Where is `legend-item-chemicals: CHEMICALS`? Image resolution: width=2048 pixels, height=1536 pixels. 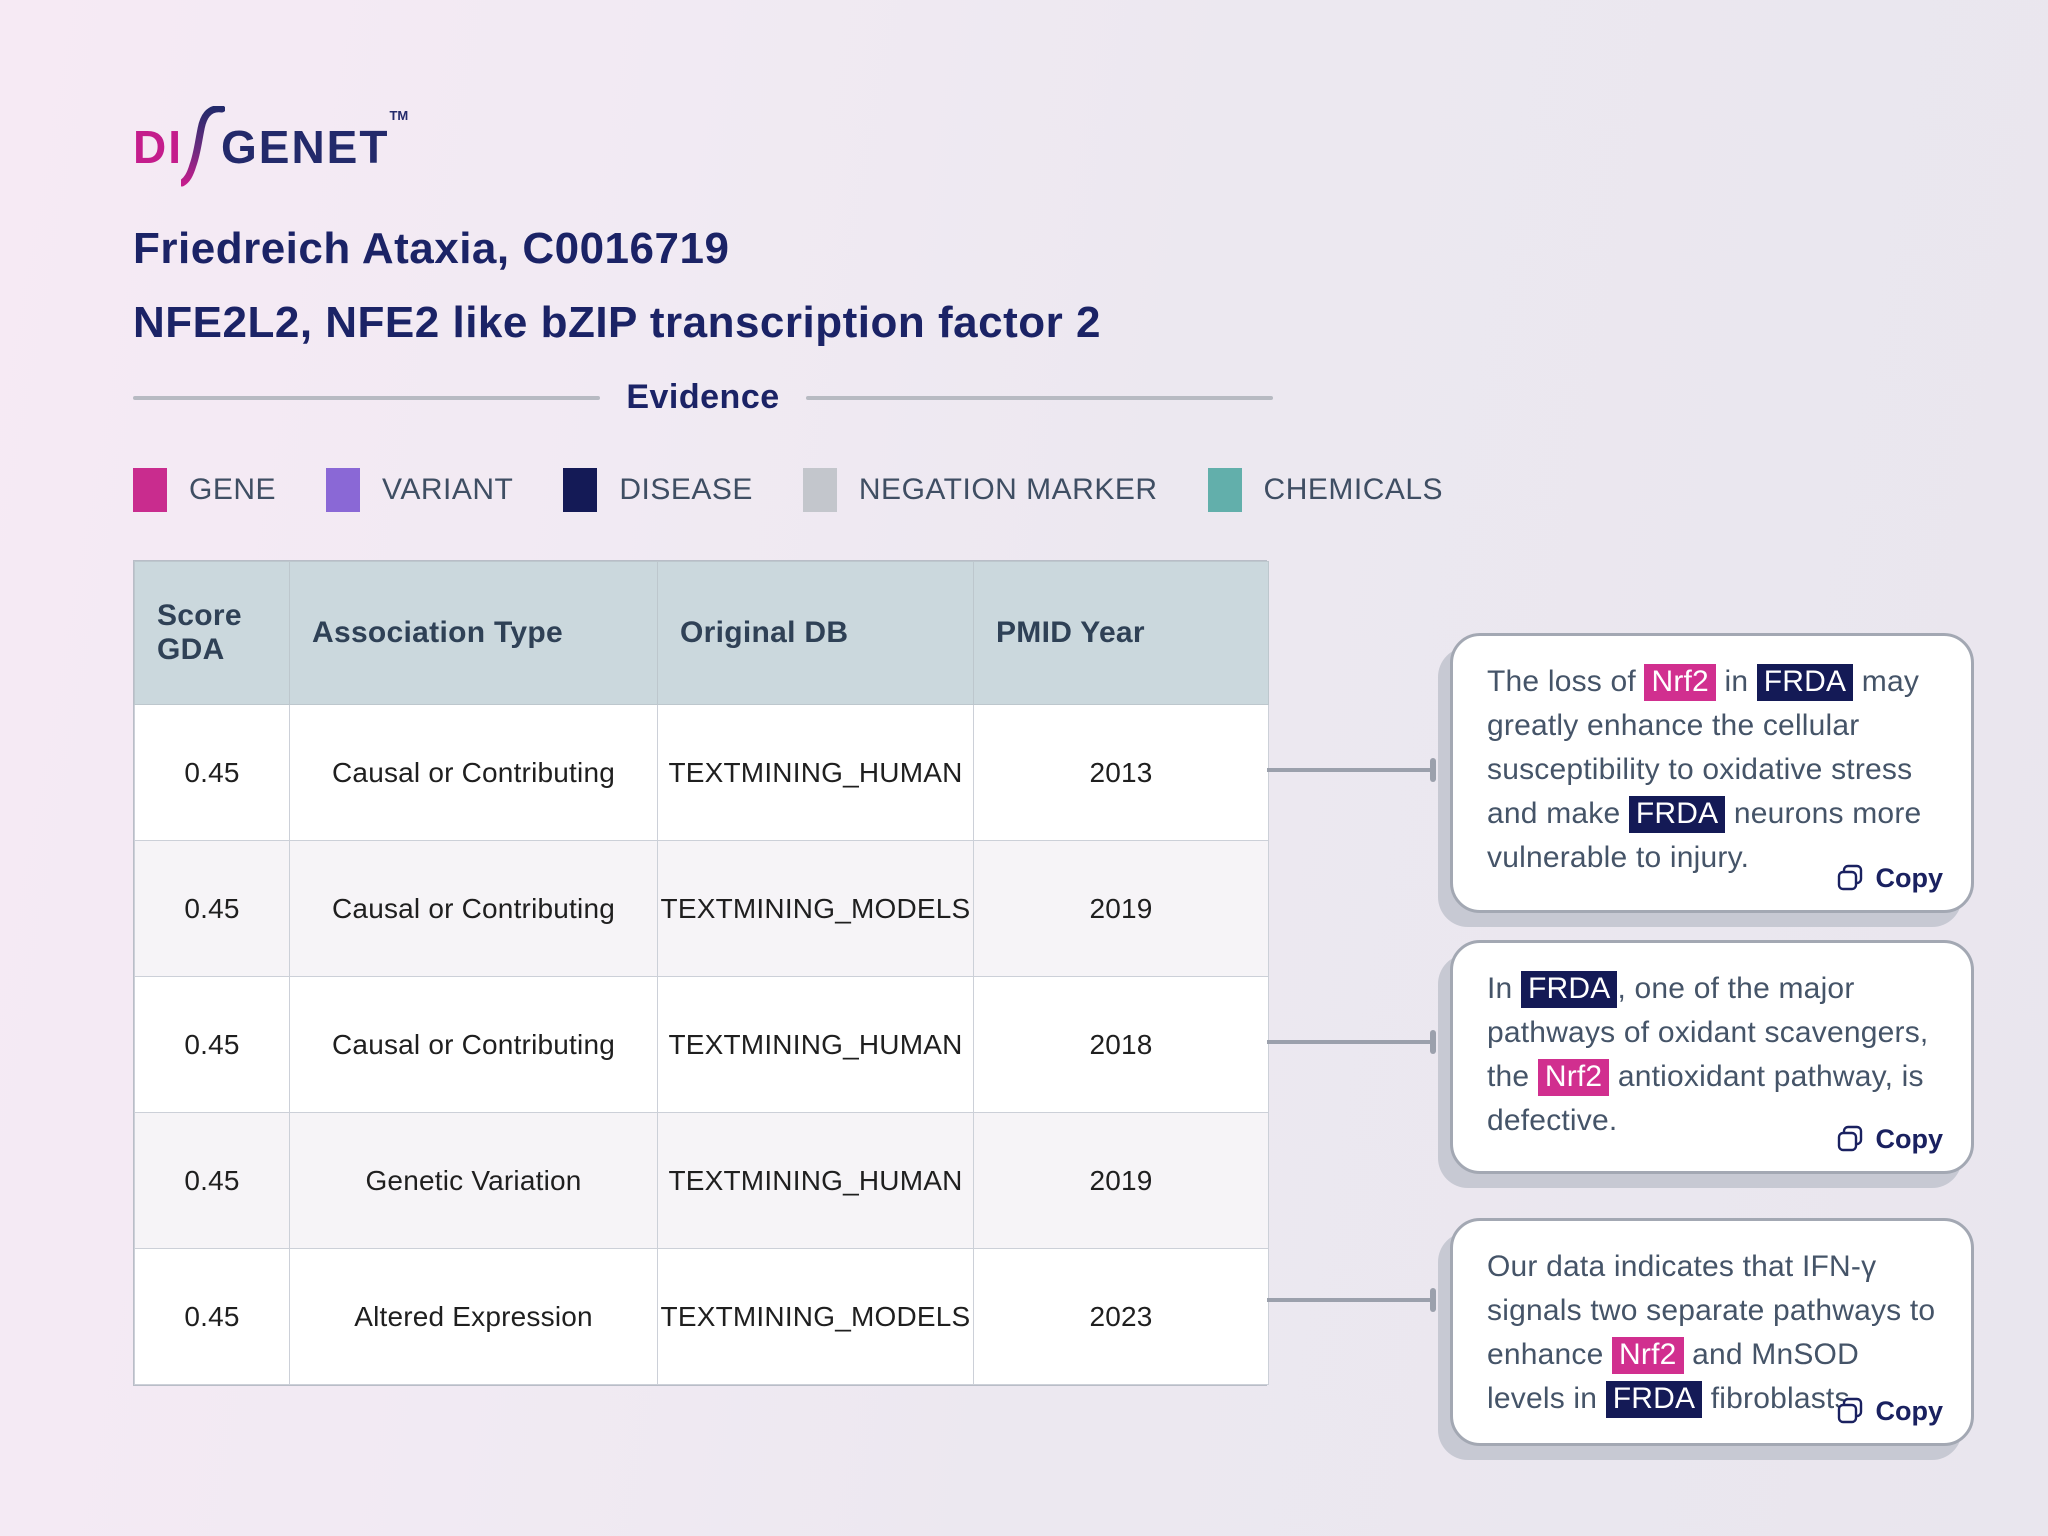 legend-item-chemicals: CHEMICALS is located at coordinates (1325, 490).